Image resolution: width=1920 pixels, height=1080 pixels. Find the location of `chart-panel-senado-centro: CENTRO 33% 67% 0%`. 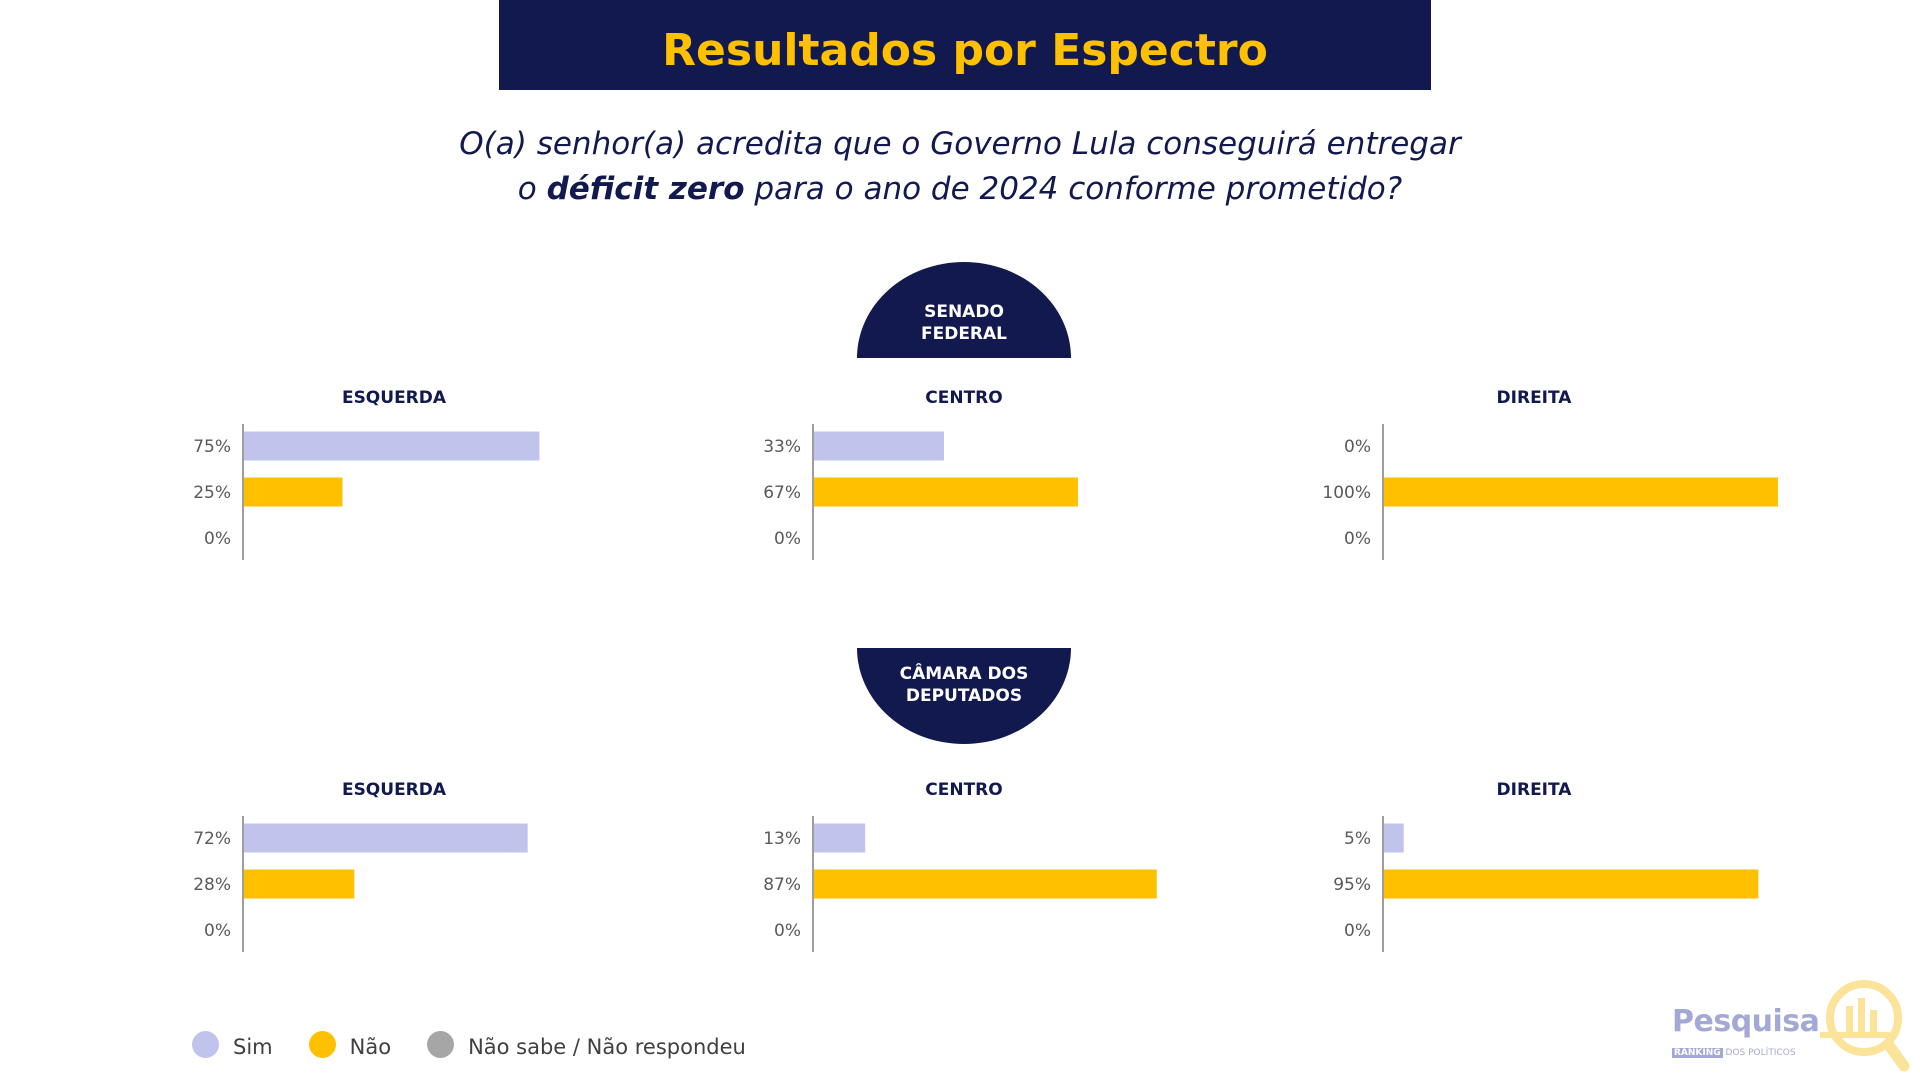

chart-panel-senado-centro: CENTRO 33% 67% 0% is located at coordinates (964, 475).